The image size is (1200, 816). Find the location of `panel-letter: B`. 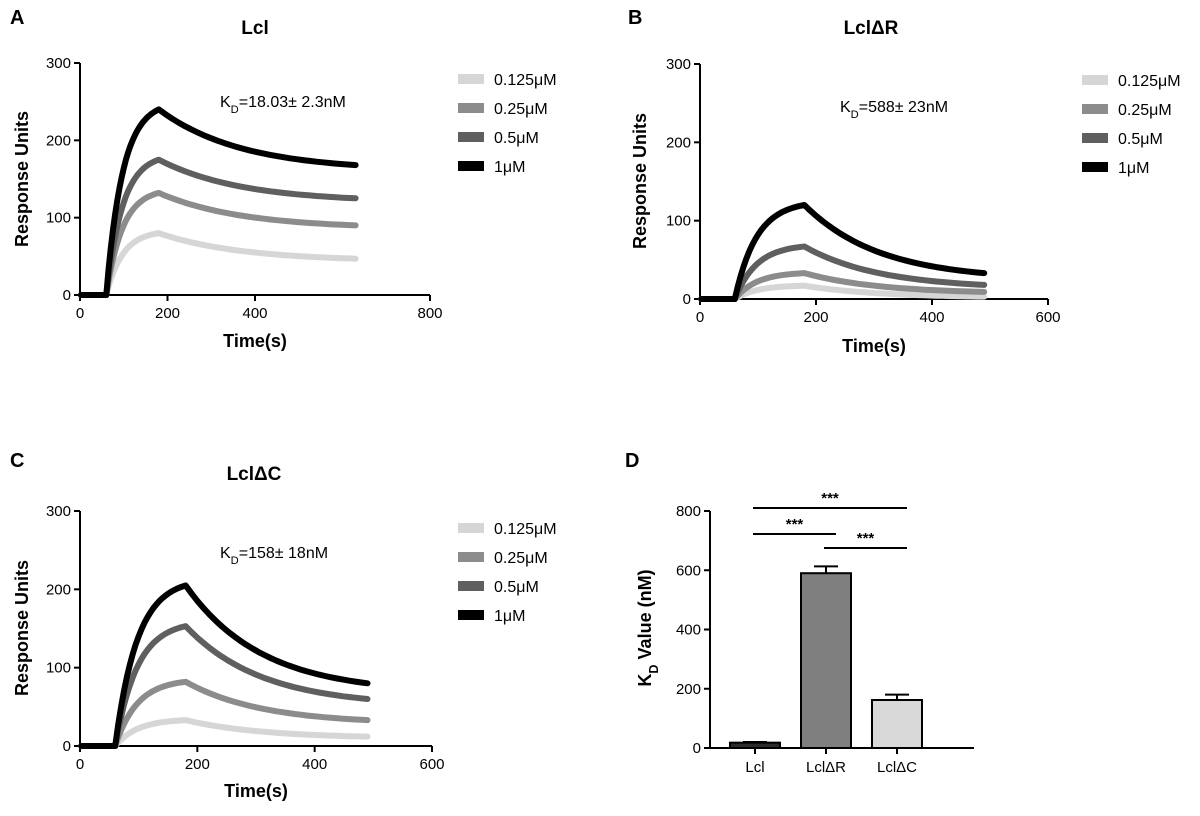

panel-letter: B is located at coordinates (635, 18).